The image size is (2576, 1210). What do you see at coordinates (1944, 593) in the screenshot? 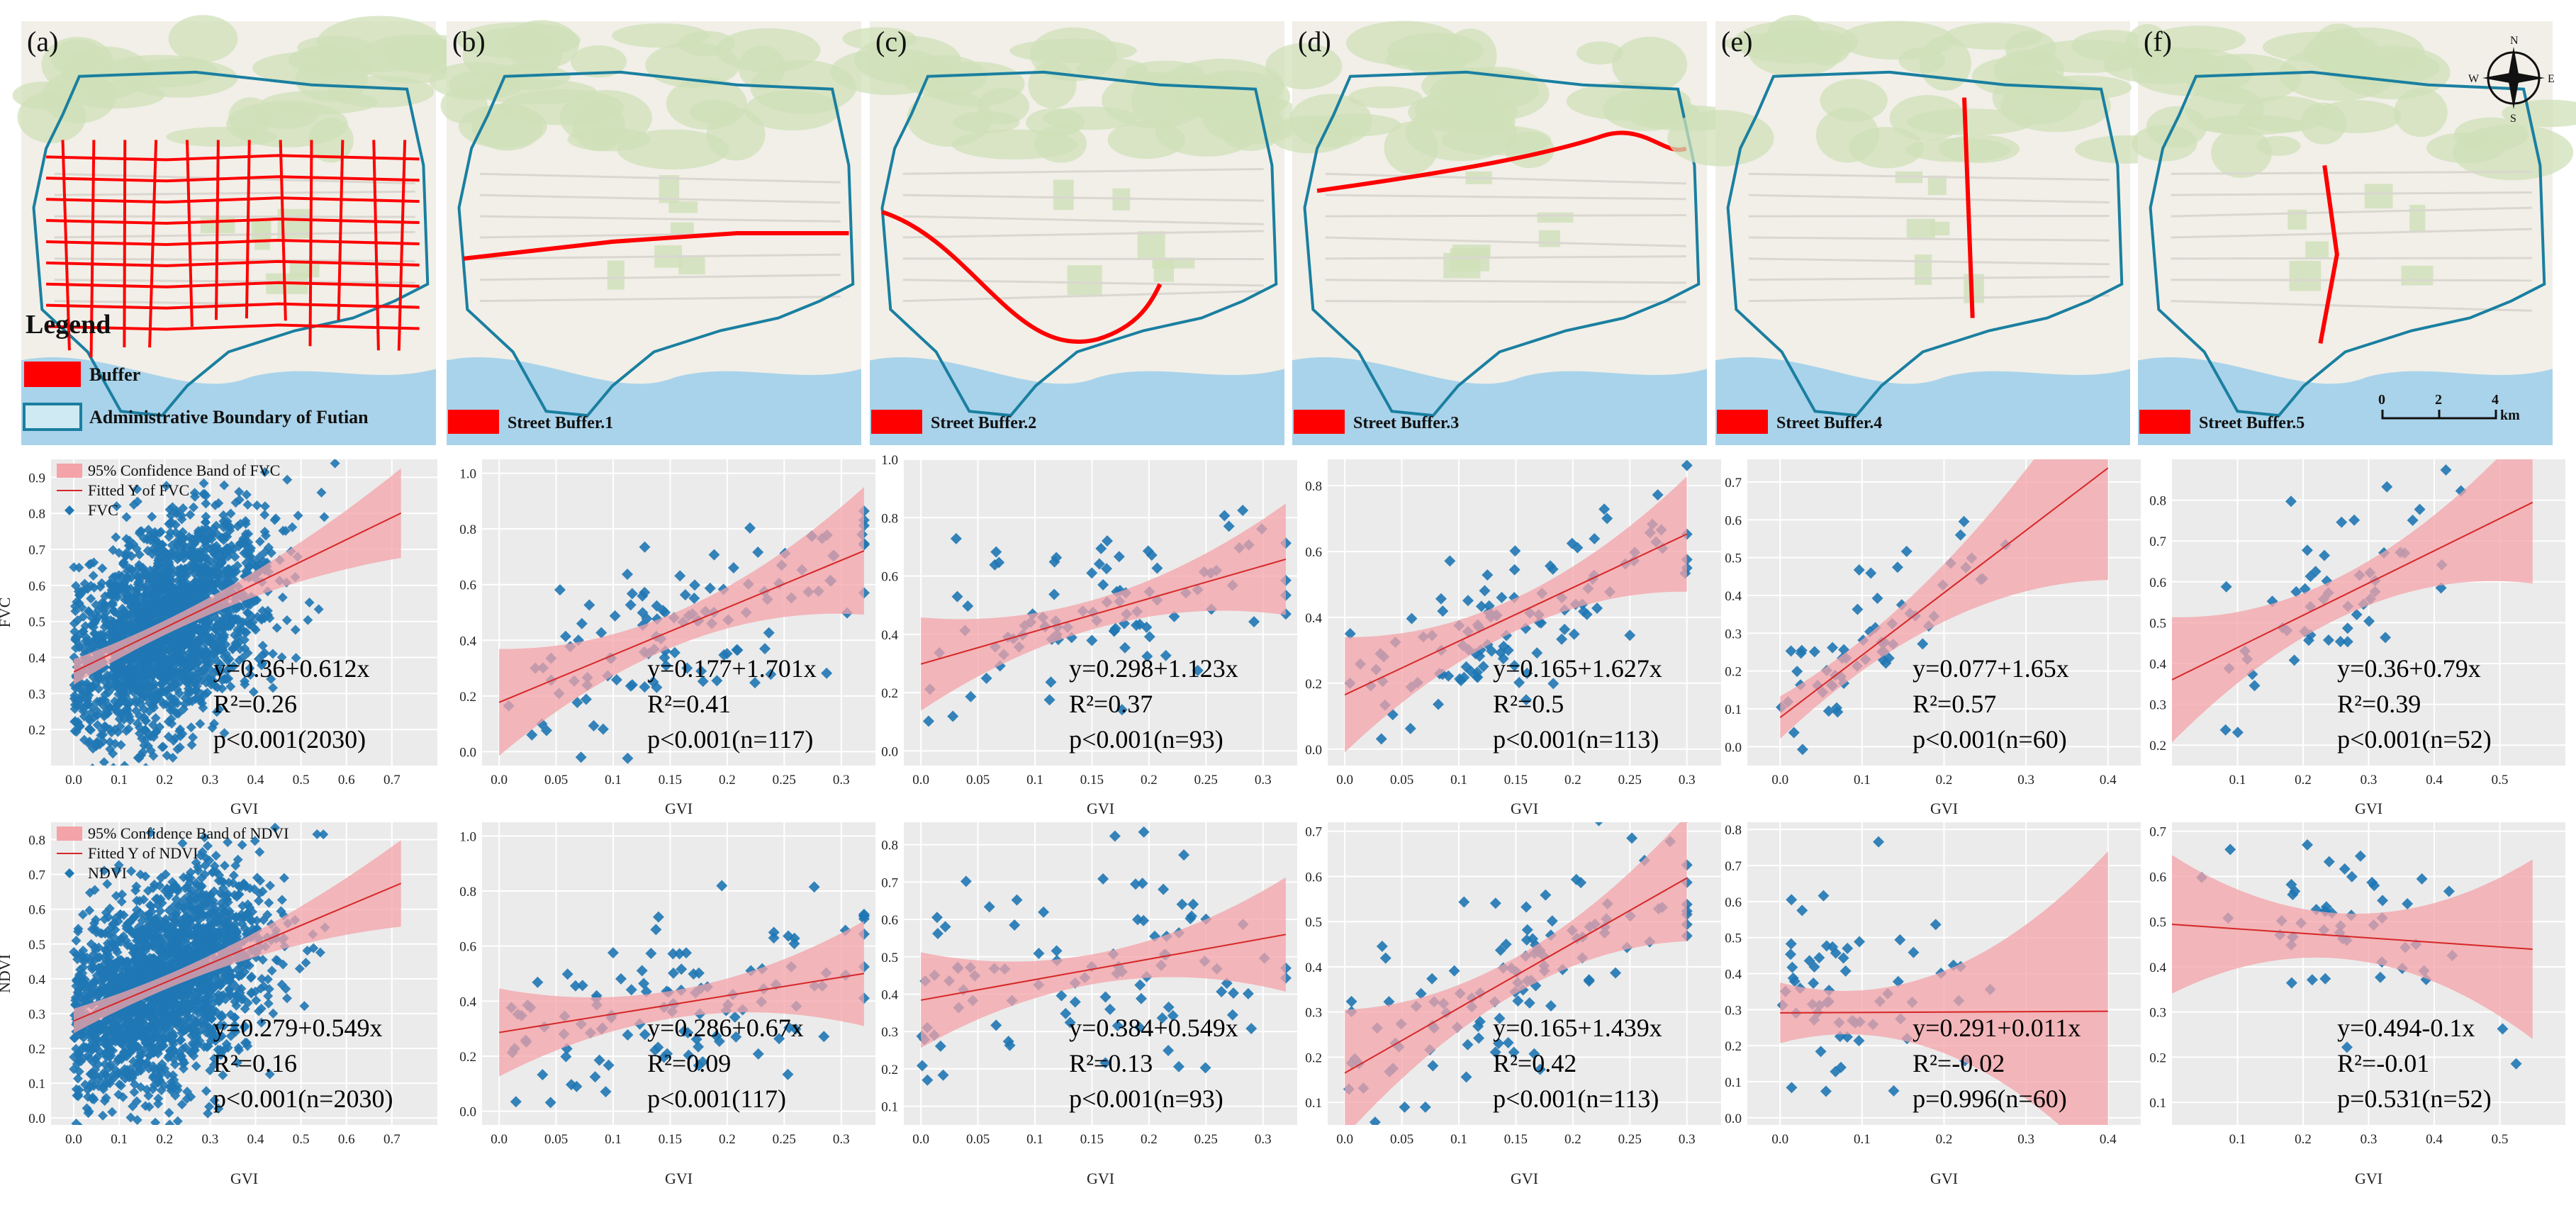
I see `fitted-line` at bounding box center [1944, 593].